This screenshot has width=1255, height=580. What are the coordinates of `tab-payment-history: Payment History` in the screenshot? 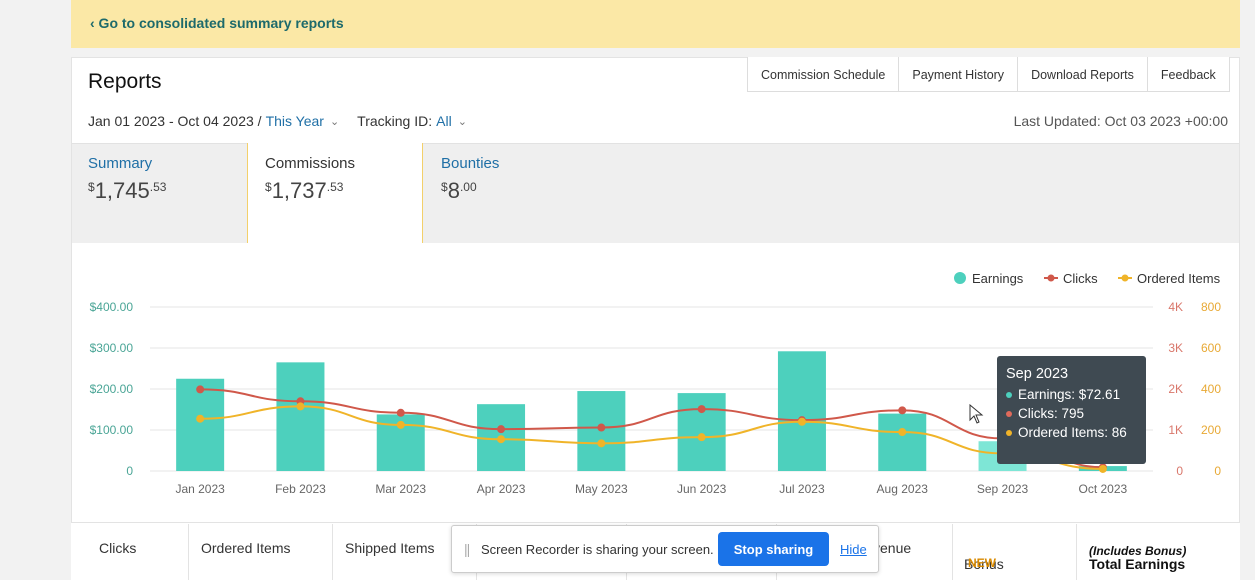 It's located at (959, 74).